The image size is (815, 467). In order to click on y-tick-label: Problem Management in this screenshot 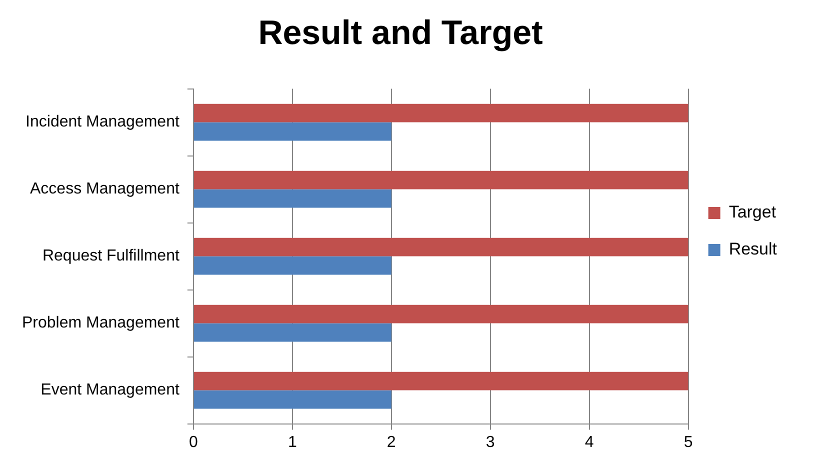, I will do `click(101, 323)`.